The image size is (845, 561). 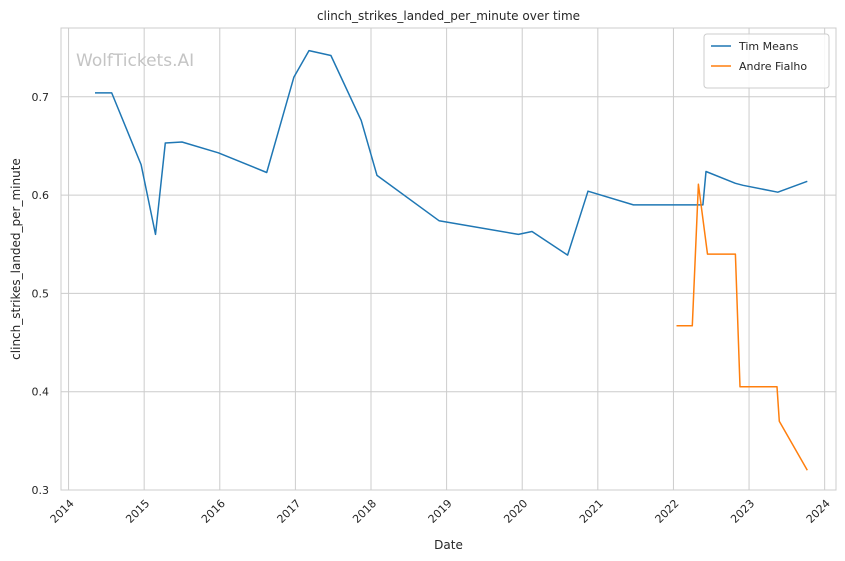 I want to click on y-tick-label: 0.5, so click(x=41, y=293).